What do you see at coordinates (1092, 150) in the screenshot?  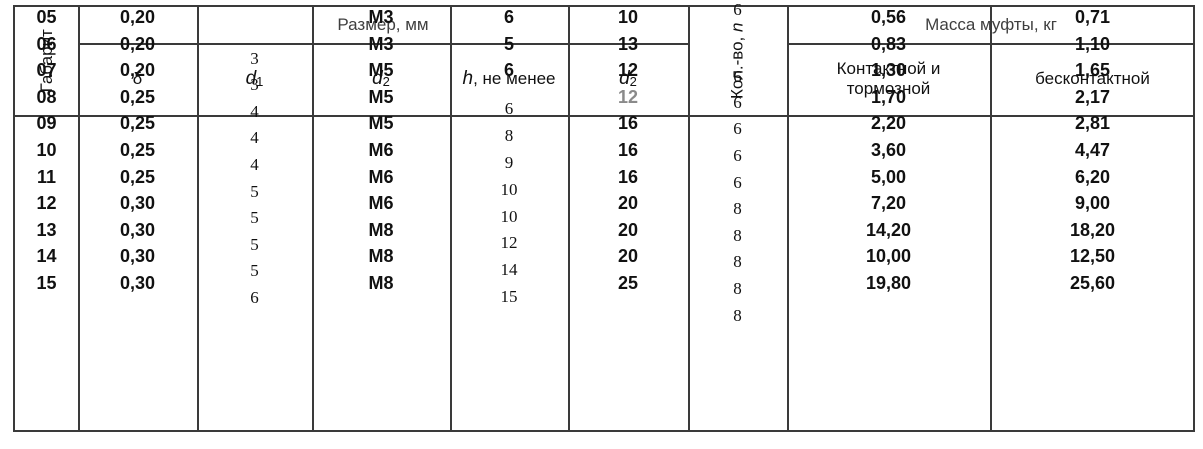 I see `cell-massa-beskontakt: 4,47` at bounding box center [1092, 150].